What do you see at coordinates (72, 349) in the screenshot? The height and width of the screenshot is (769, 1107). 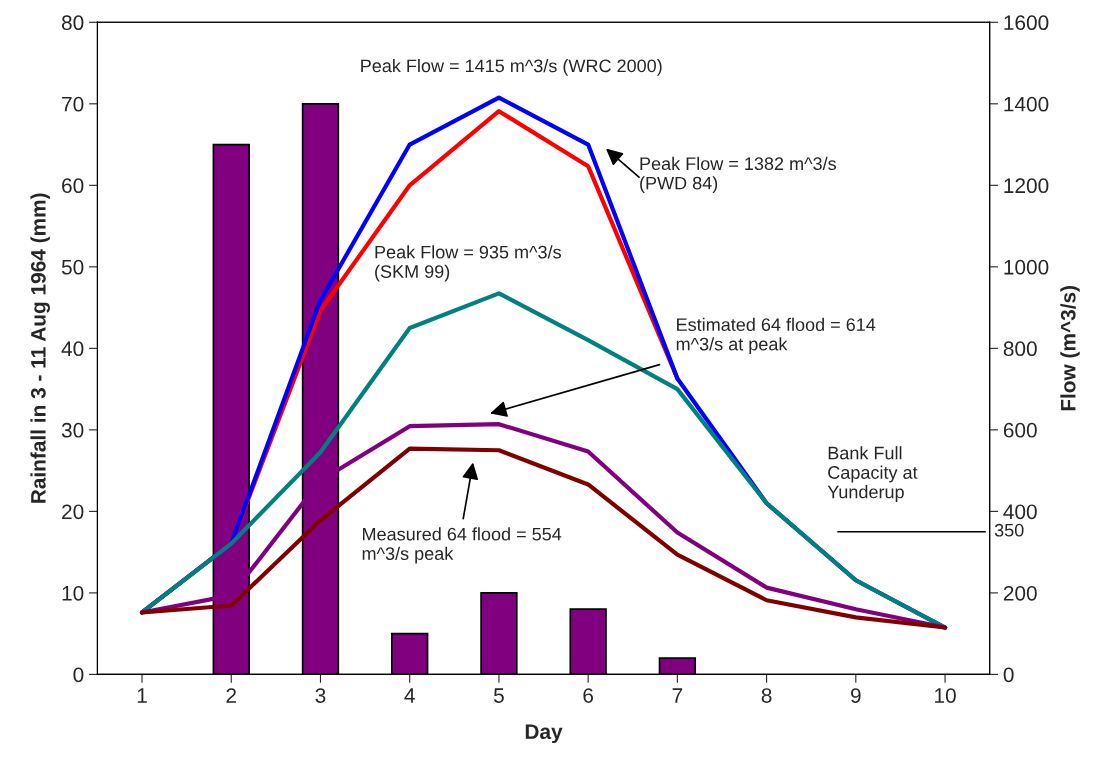 I see `y-tick-label: 40` at bounding box center [72, 349].